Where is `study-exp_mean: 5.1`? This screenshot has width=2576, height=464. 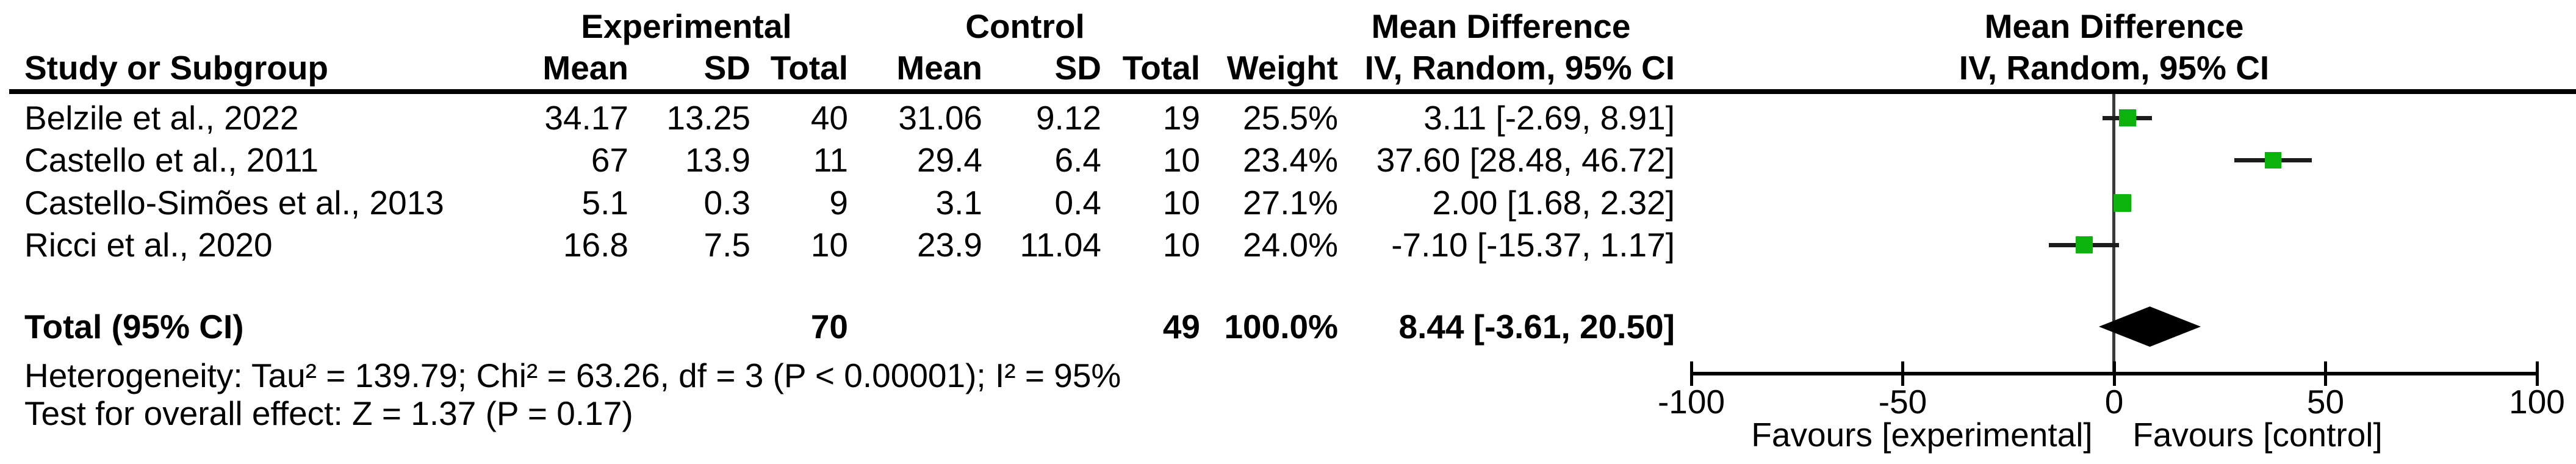 study-exp_mean: 5.1 is located at coordinates (604, 203).